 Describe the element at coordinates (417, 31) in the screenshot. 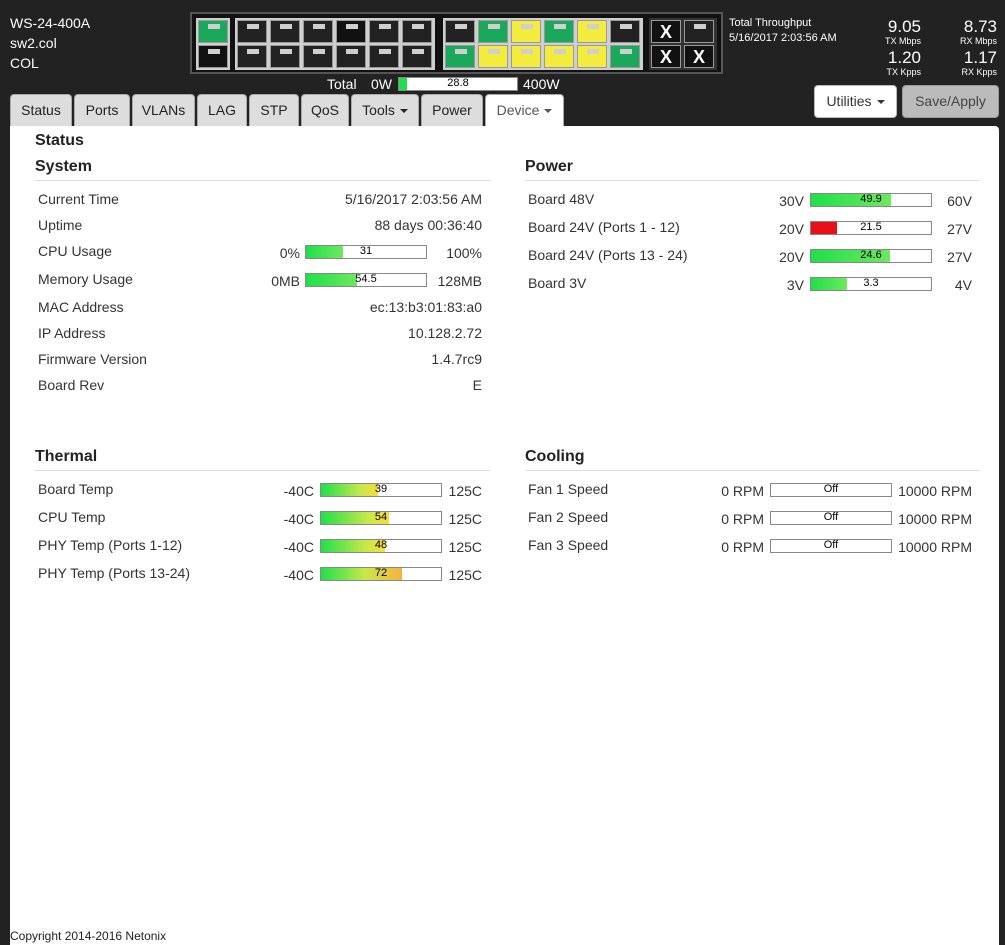

I see `g2-port-6-top` at that location.